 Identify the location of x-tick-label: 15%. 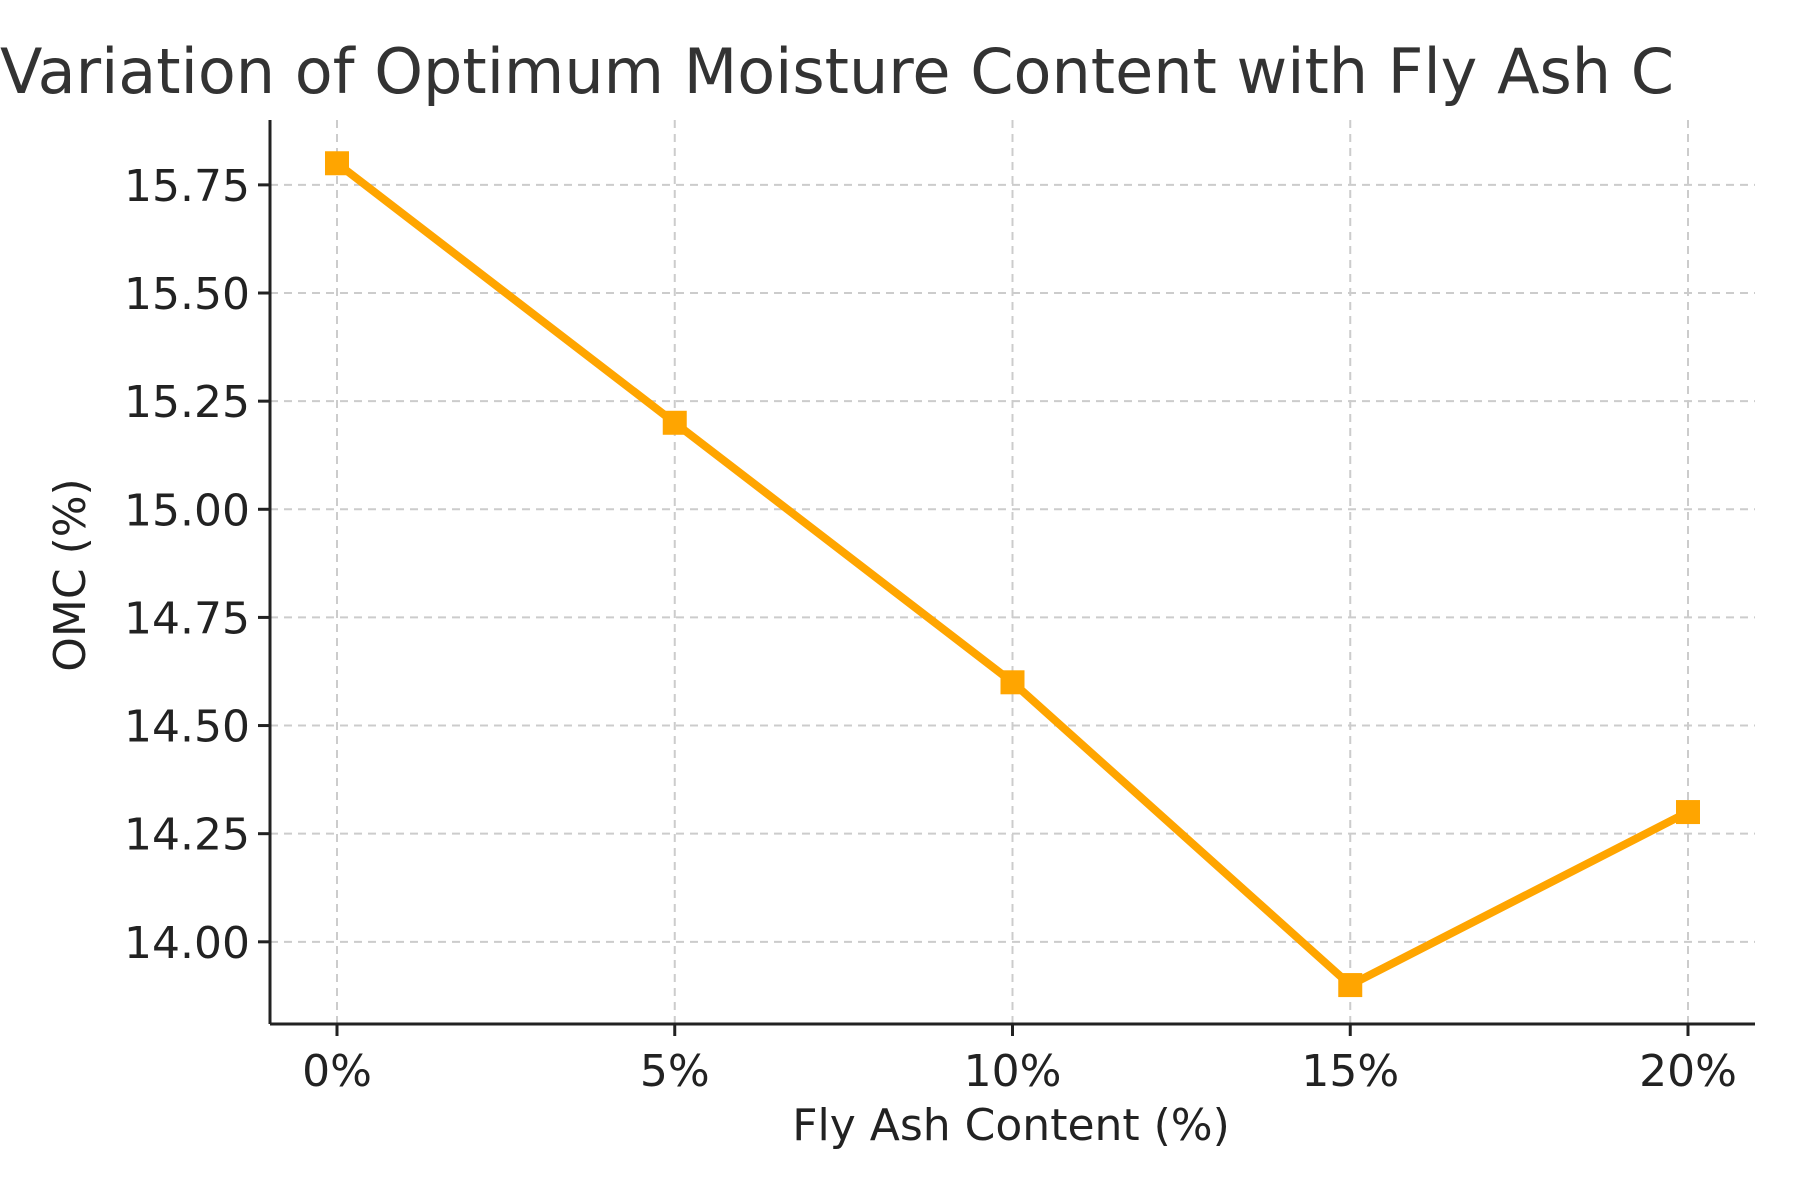
(1350, 1071).